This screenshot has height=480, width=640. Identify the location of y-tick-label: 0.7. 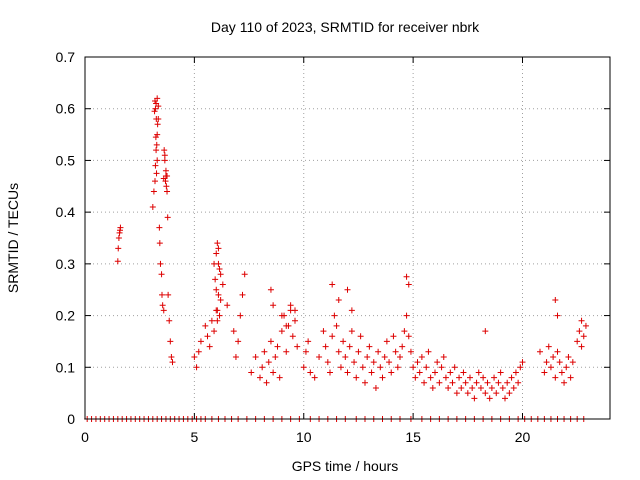
(66, 57).